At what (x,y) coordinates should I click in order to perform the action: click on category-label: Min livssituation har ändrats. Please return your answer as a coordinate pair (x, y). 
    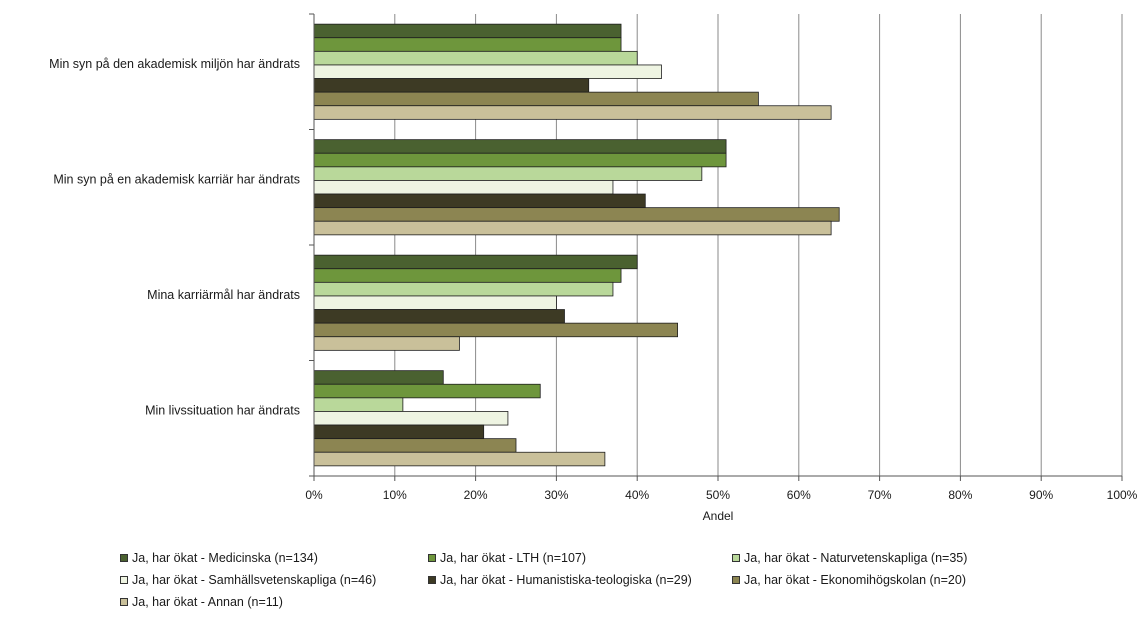
    Looking at the image, I should click on (222, 411).